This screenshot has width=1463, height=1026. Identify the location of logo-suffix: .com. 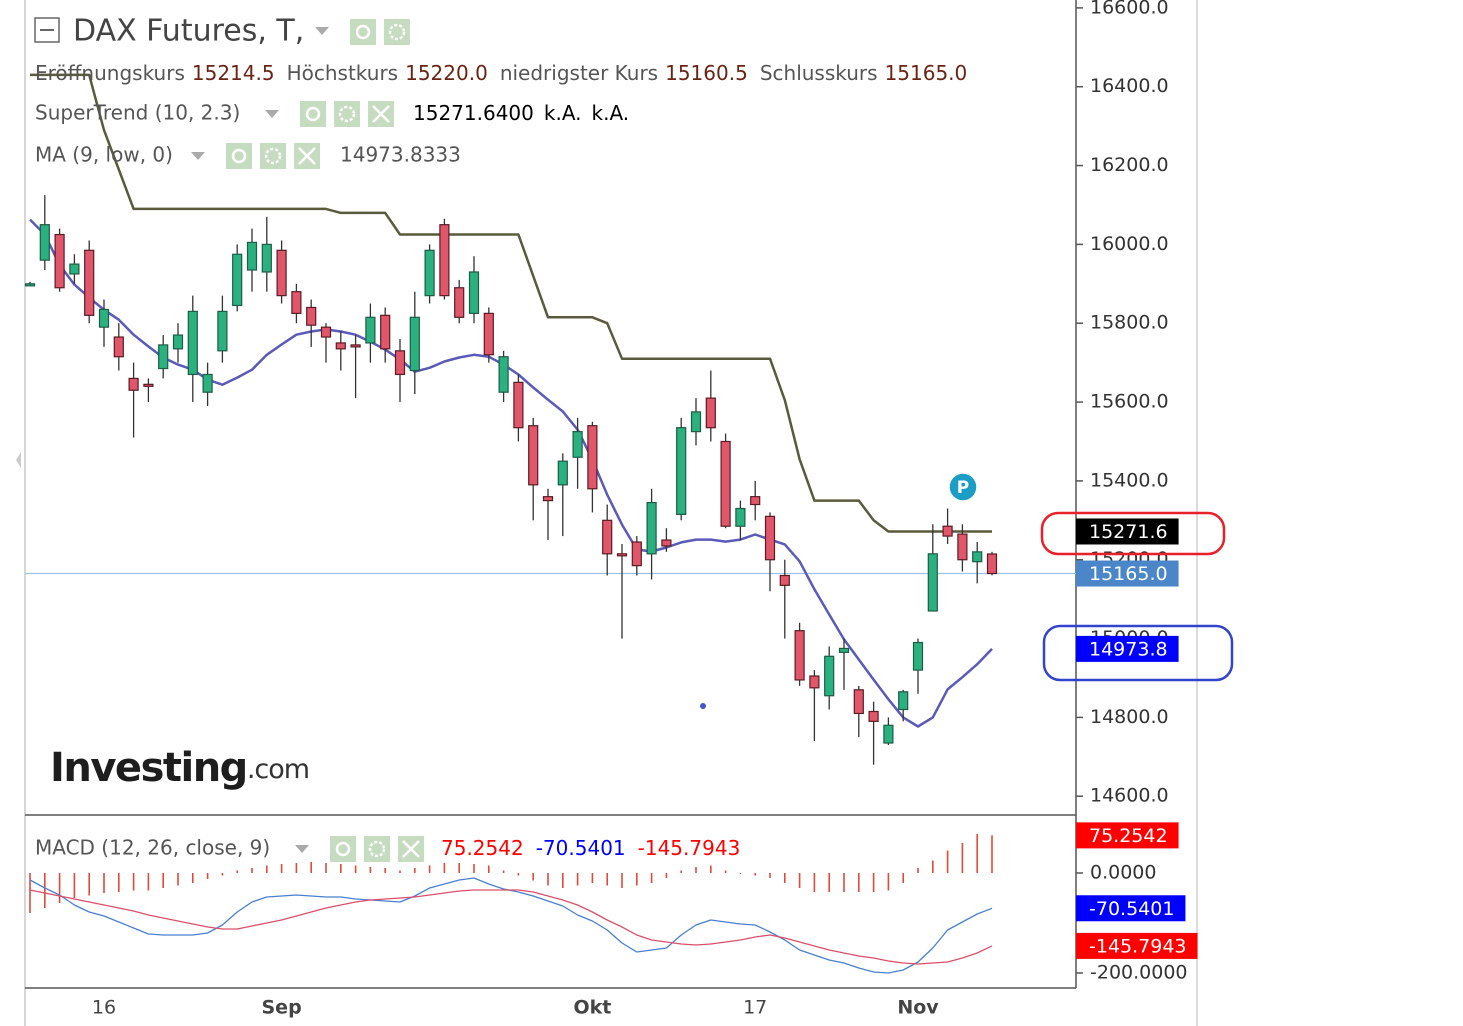
(278, 769).